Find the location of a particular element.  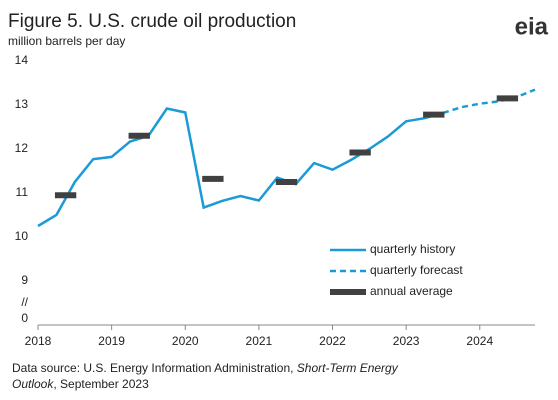

source-note: Outlook, September 2023 is located at coordinates (80, 384).